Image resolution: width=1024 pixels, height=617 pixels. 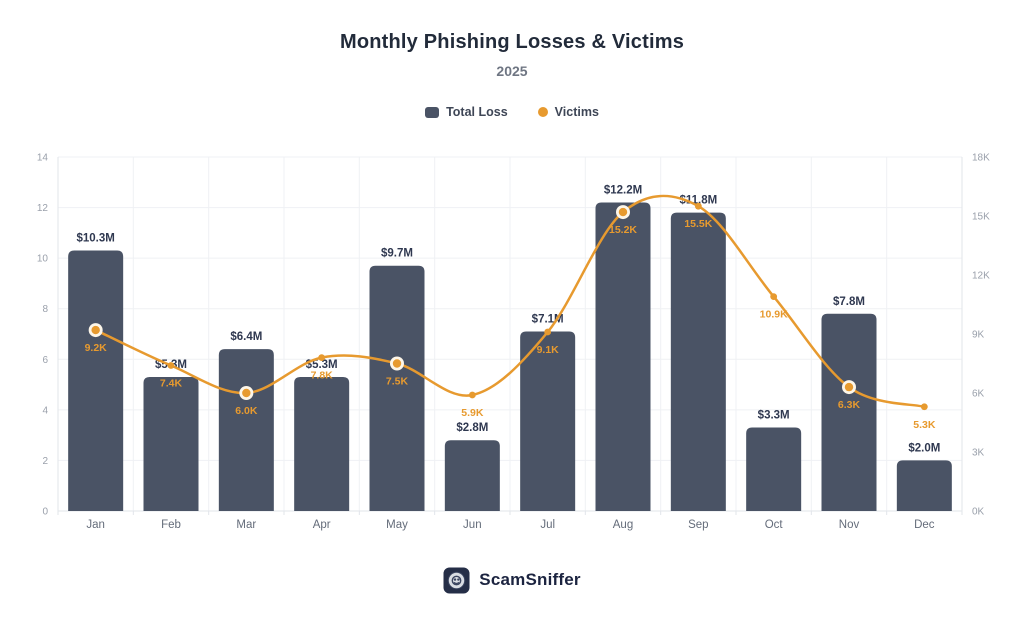 What do you see at coordinates (43, 208) in the screenshot?
I see `y-axis-left-tick-label: 12` at bounding box center [43, 208].